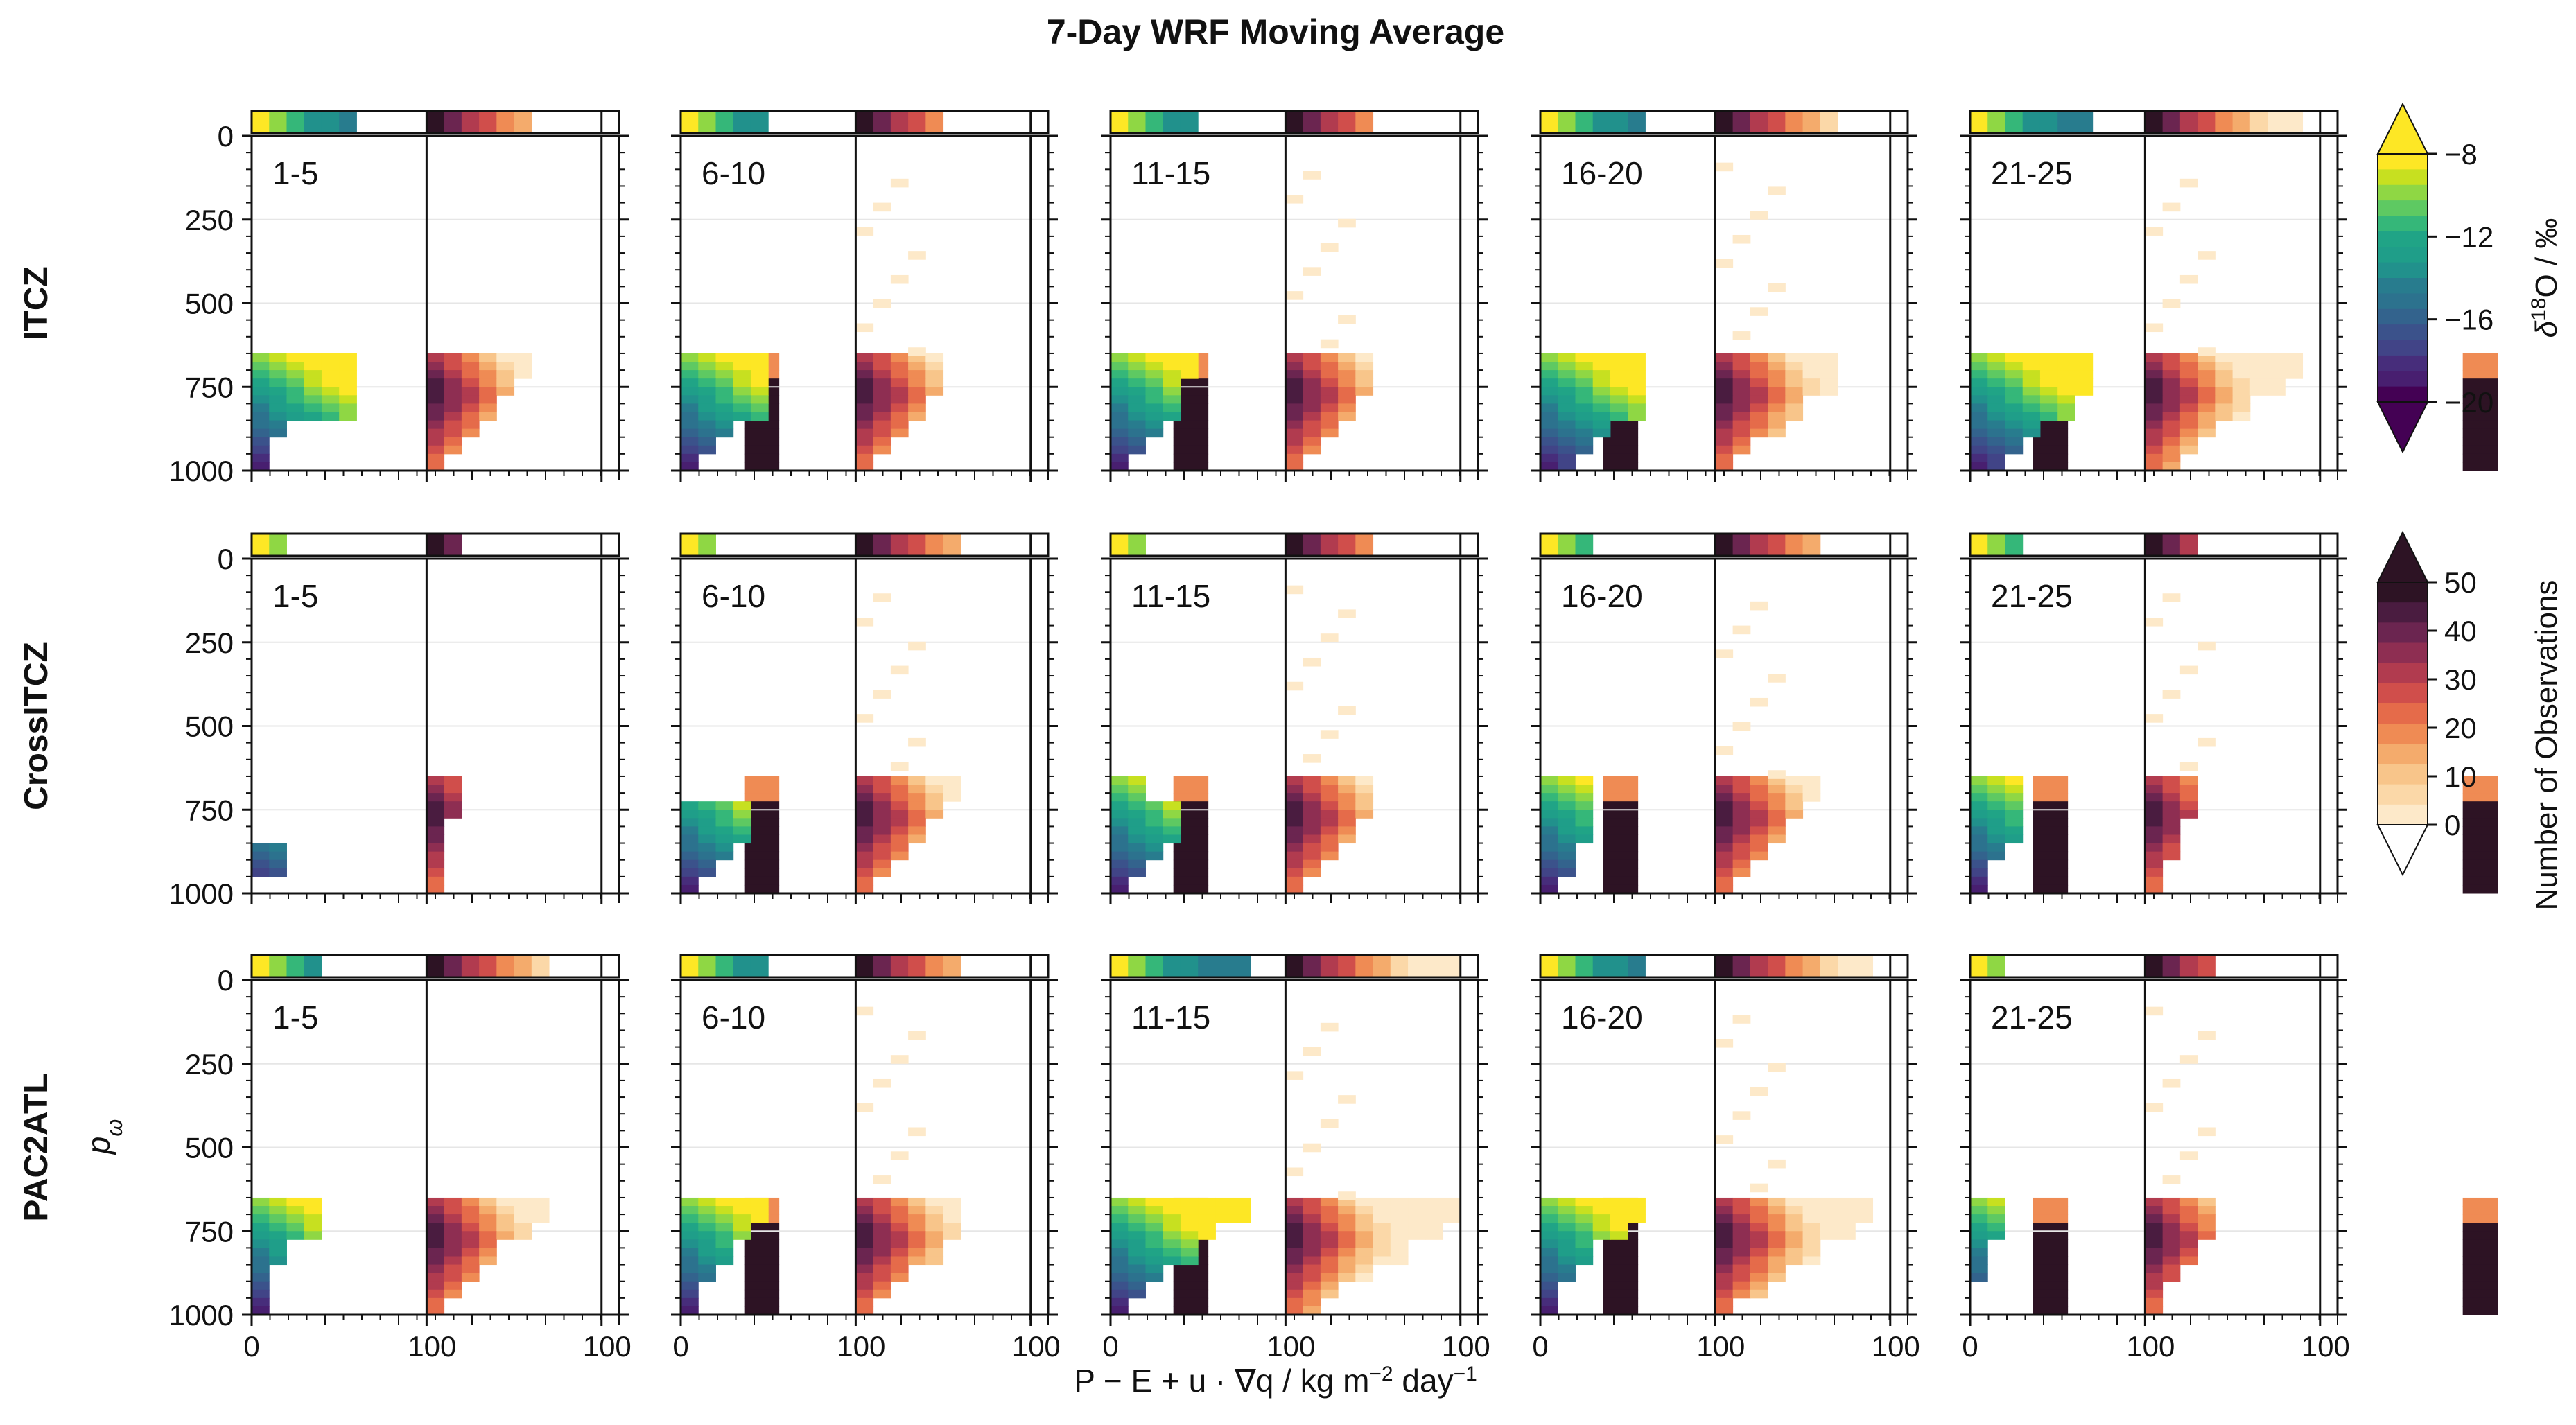 The image size is (2576, 1425). Describe the element at coordinates (1800, 718) in the screenshot. I see `panel-1-3: 16-20` at that location.